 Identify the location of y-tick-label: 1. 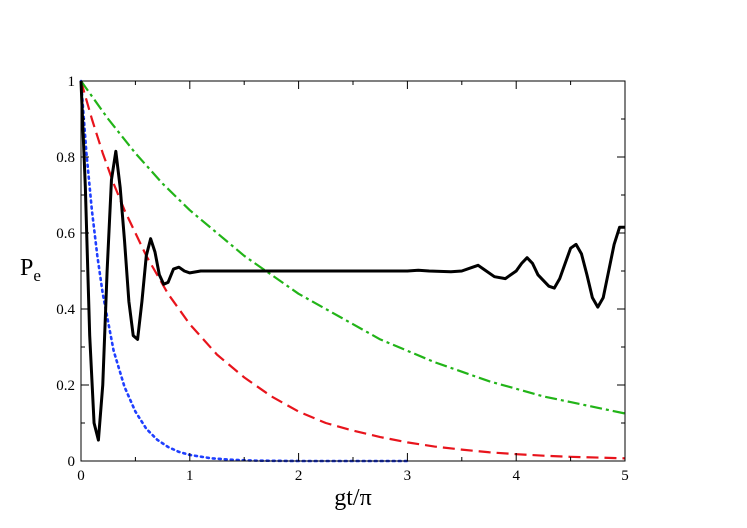
(72, 82).